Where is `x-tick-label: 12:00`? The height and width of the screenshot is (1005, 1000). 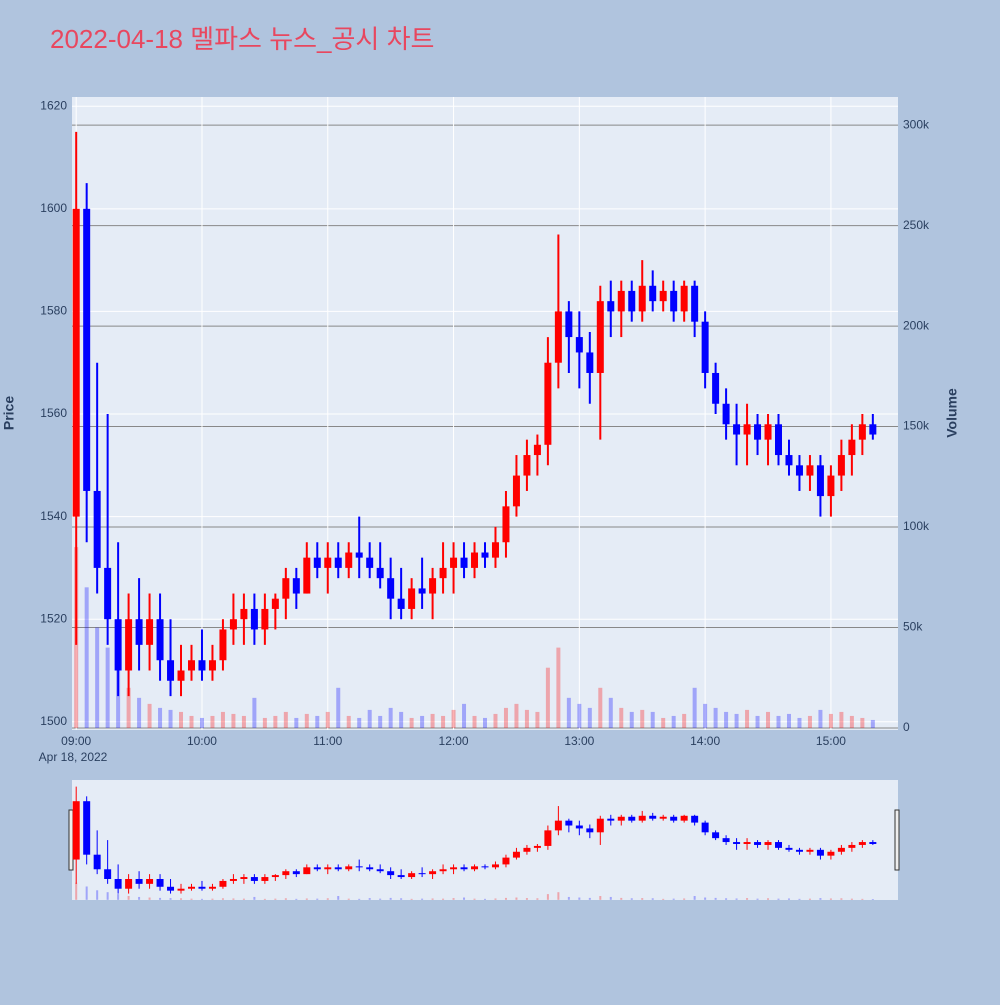 x-tick-label: 12:00 is located at coordinates (454, 741).